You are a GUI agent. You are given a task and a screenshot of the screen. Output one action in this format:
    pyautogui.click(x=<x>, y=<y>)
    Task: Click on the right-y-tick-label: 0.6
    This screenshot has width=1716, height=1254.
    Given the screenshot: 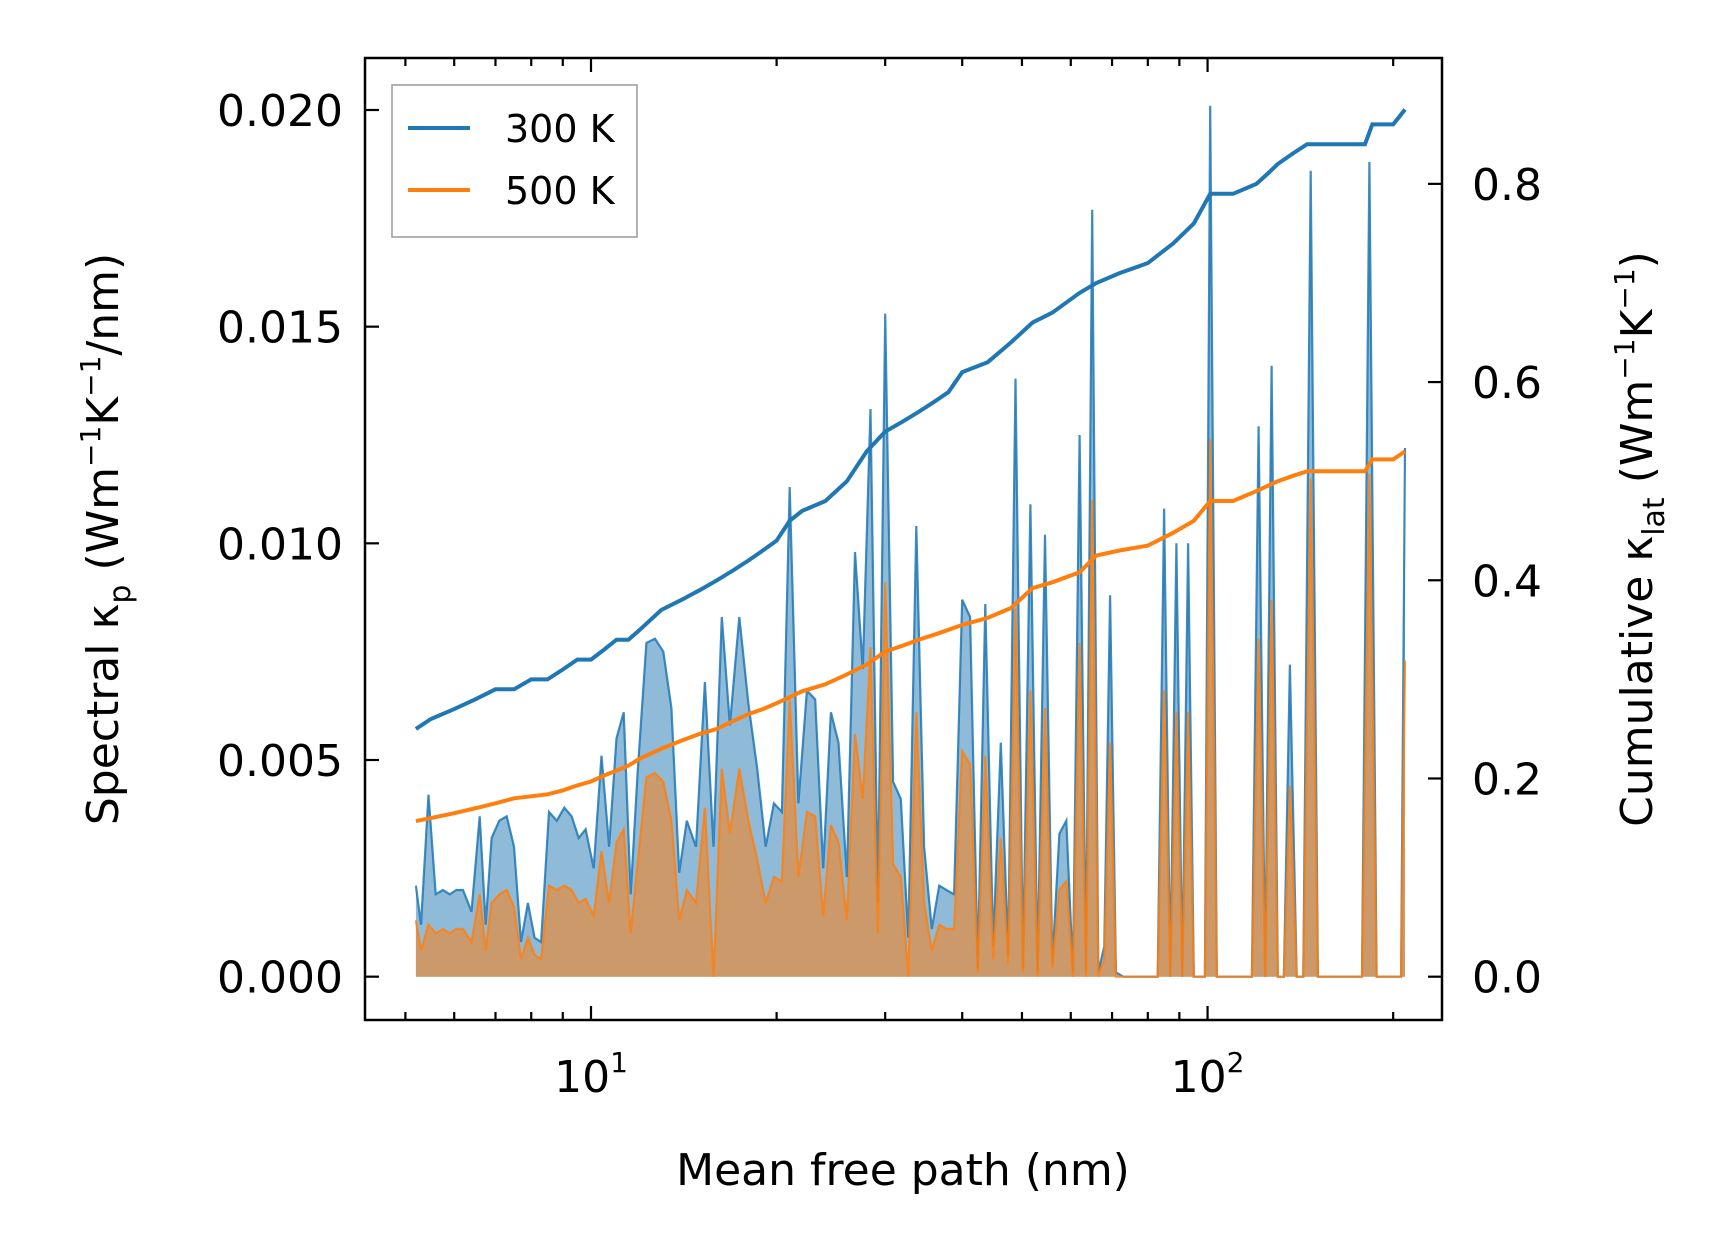 What is the action you would take?
    pyautogui.click(x=1507, y=383)
    